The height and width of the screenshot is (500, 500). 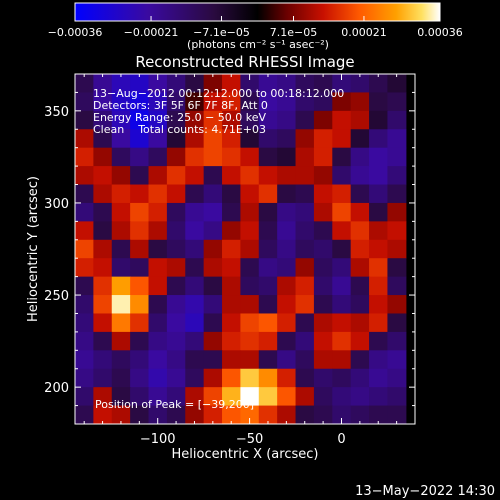 I want to click on colorbar-unit-label: (photons cm⁻² s⁻¹ asec⁻²), so click(x=258, y=44).